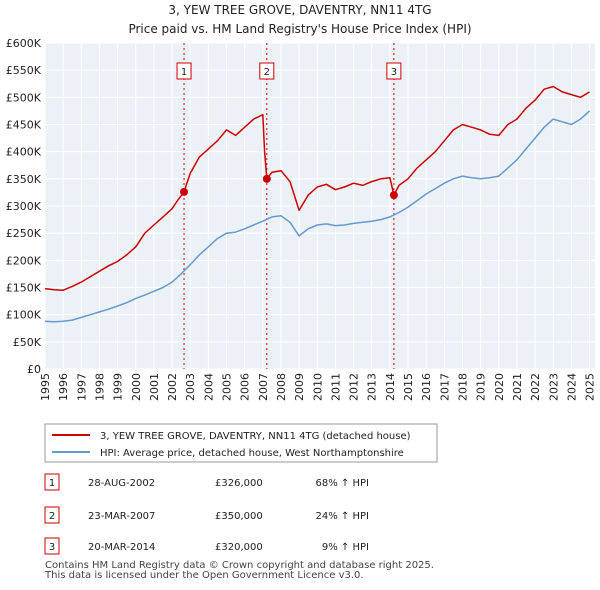 The width and height of the screenshot is (600, 590). What do you see at coordinates (81, 387) in the screenshot?
I see `x-tick-label: 1997` at bounding box center [81, 387].